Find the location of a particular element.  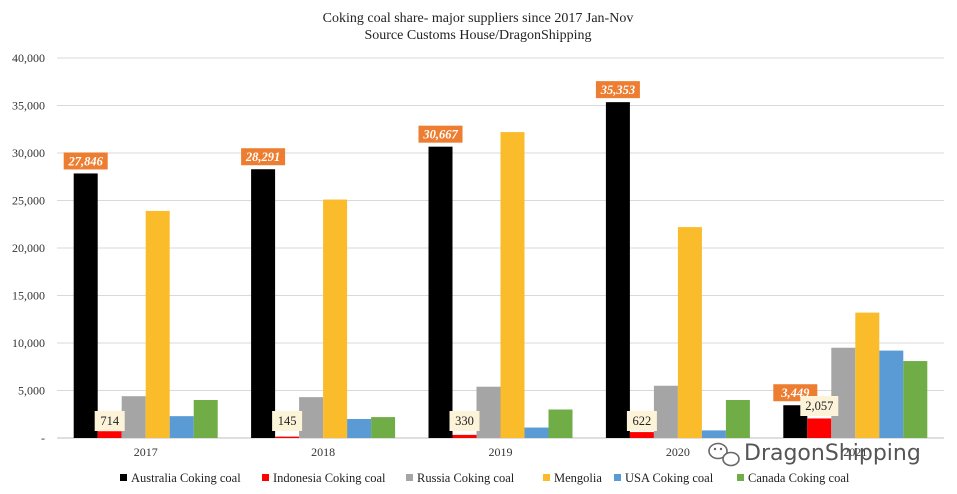

watermark: DragonShipping is located at coordinates (814, 454).